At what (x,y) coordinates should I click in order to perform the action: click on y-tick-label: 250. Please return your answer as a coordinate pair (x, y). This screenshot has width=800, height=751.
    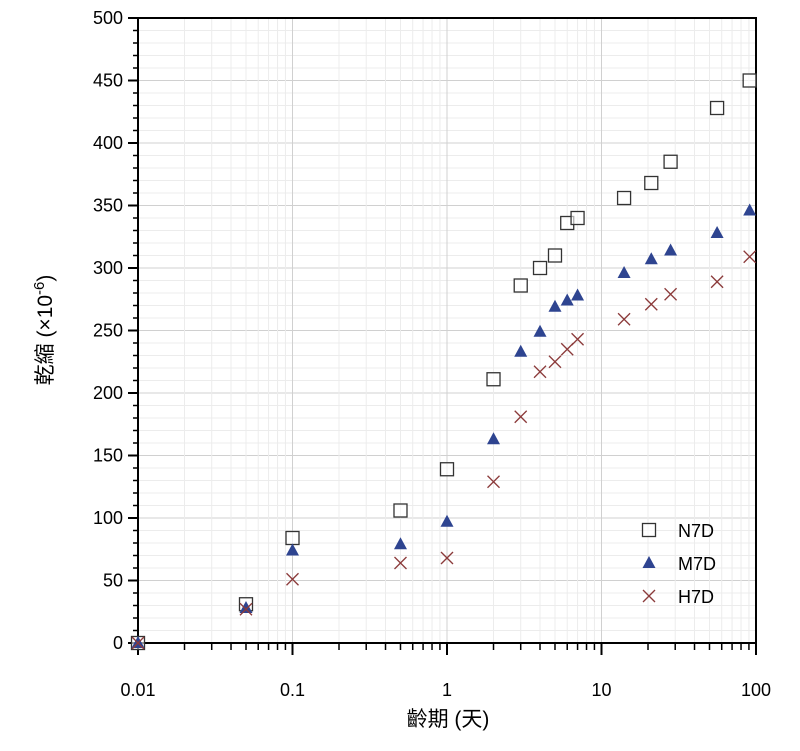
    Looking at the image, I should click on (108, 331).